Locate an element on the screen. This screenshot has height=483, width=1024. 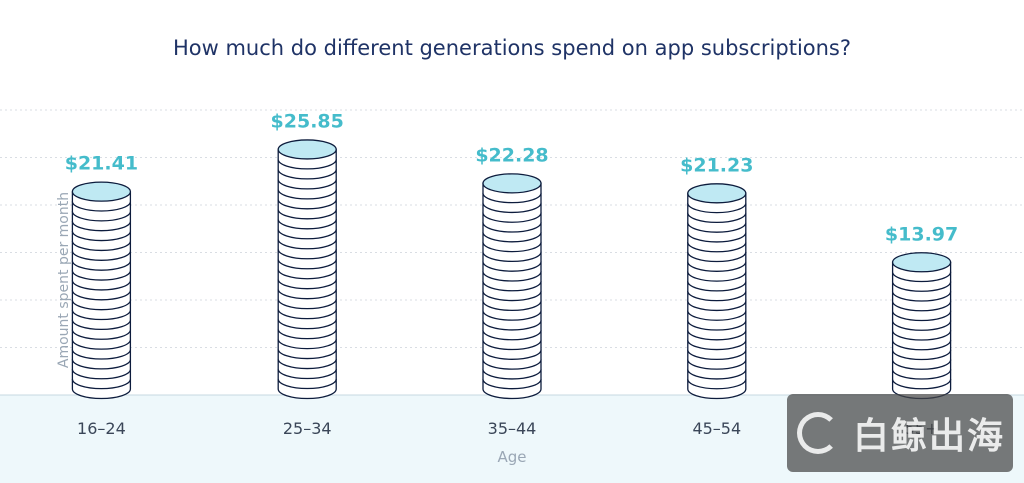
x-tick-label: 16–24 is located at coordinates (101, 428).